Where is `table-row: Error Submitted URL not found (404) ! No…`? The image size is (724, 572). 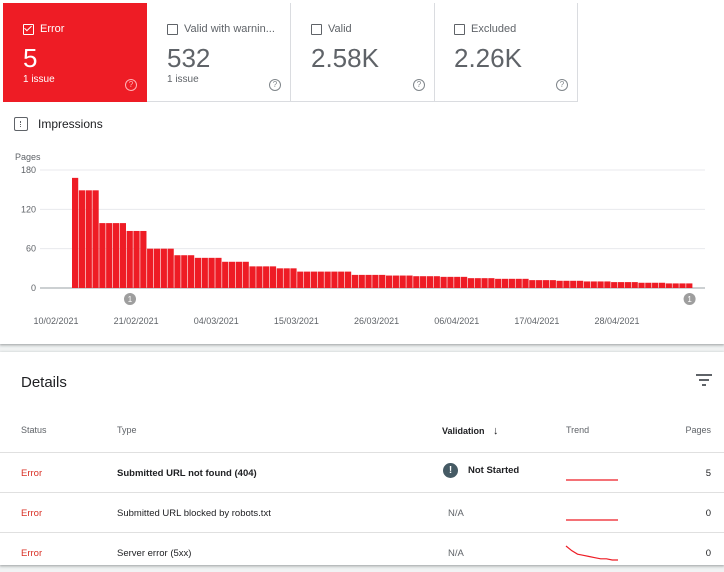 table-row: Error Submitted URL not found (404) ! No… is located at coordinates (362, 472).